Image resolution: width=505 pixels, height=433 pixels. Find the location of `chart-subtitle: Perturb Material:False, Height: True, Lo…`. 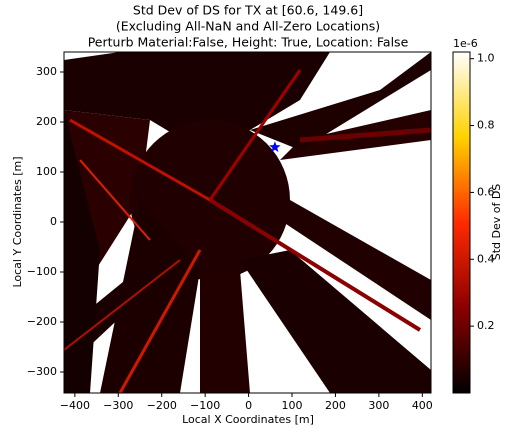

chart-subtitle: Perturb Material:False, Height: True, Lo… is located at coordinates (248, 42).